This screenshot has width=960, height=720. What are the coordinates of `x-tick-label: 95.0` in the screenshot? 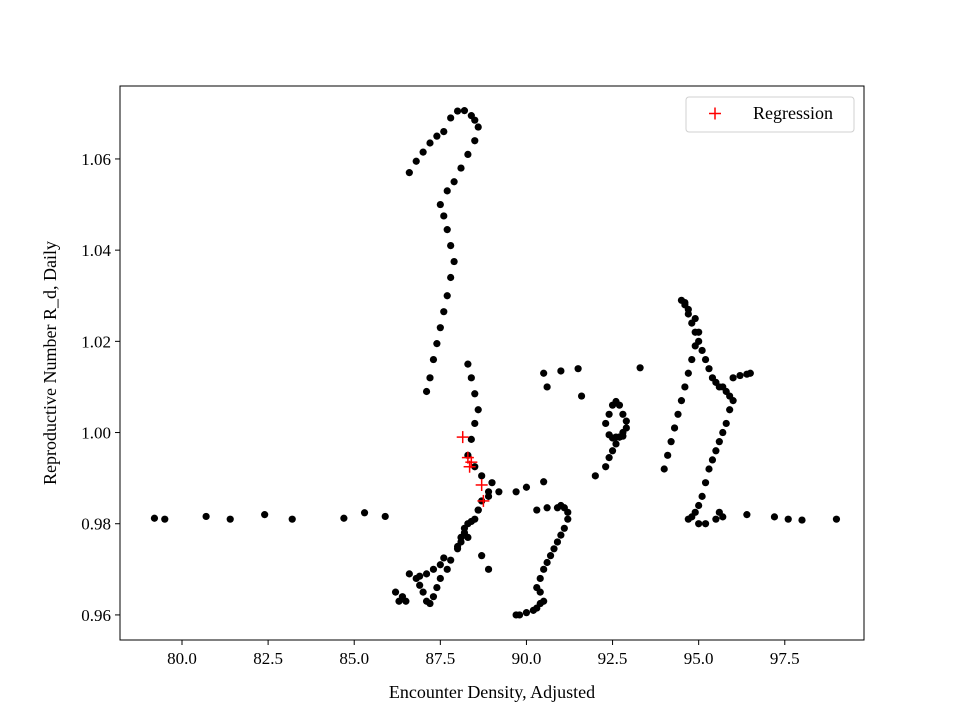 It's located at (699, 658).